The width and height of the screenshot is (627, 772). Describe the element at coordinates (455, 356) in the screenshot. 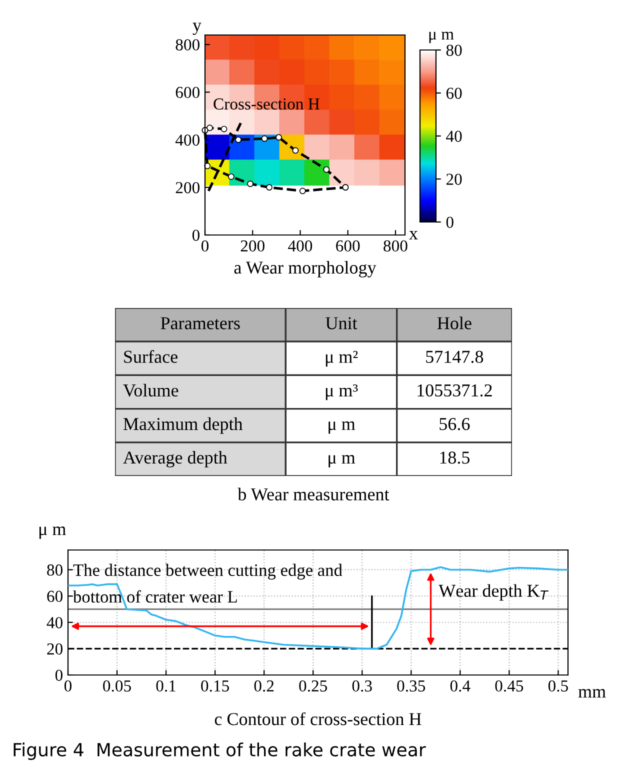

I see `text: 57147.8` at that location.